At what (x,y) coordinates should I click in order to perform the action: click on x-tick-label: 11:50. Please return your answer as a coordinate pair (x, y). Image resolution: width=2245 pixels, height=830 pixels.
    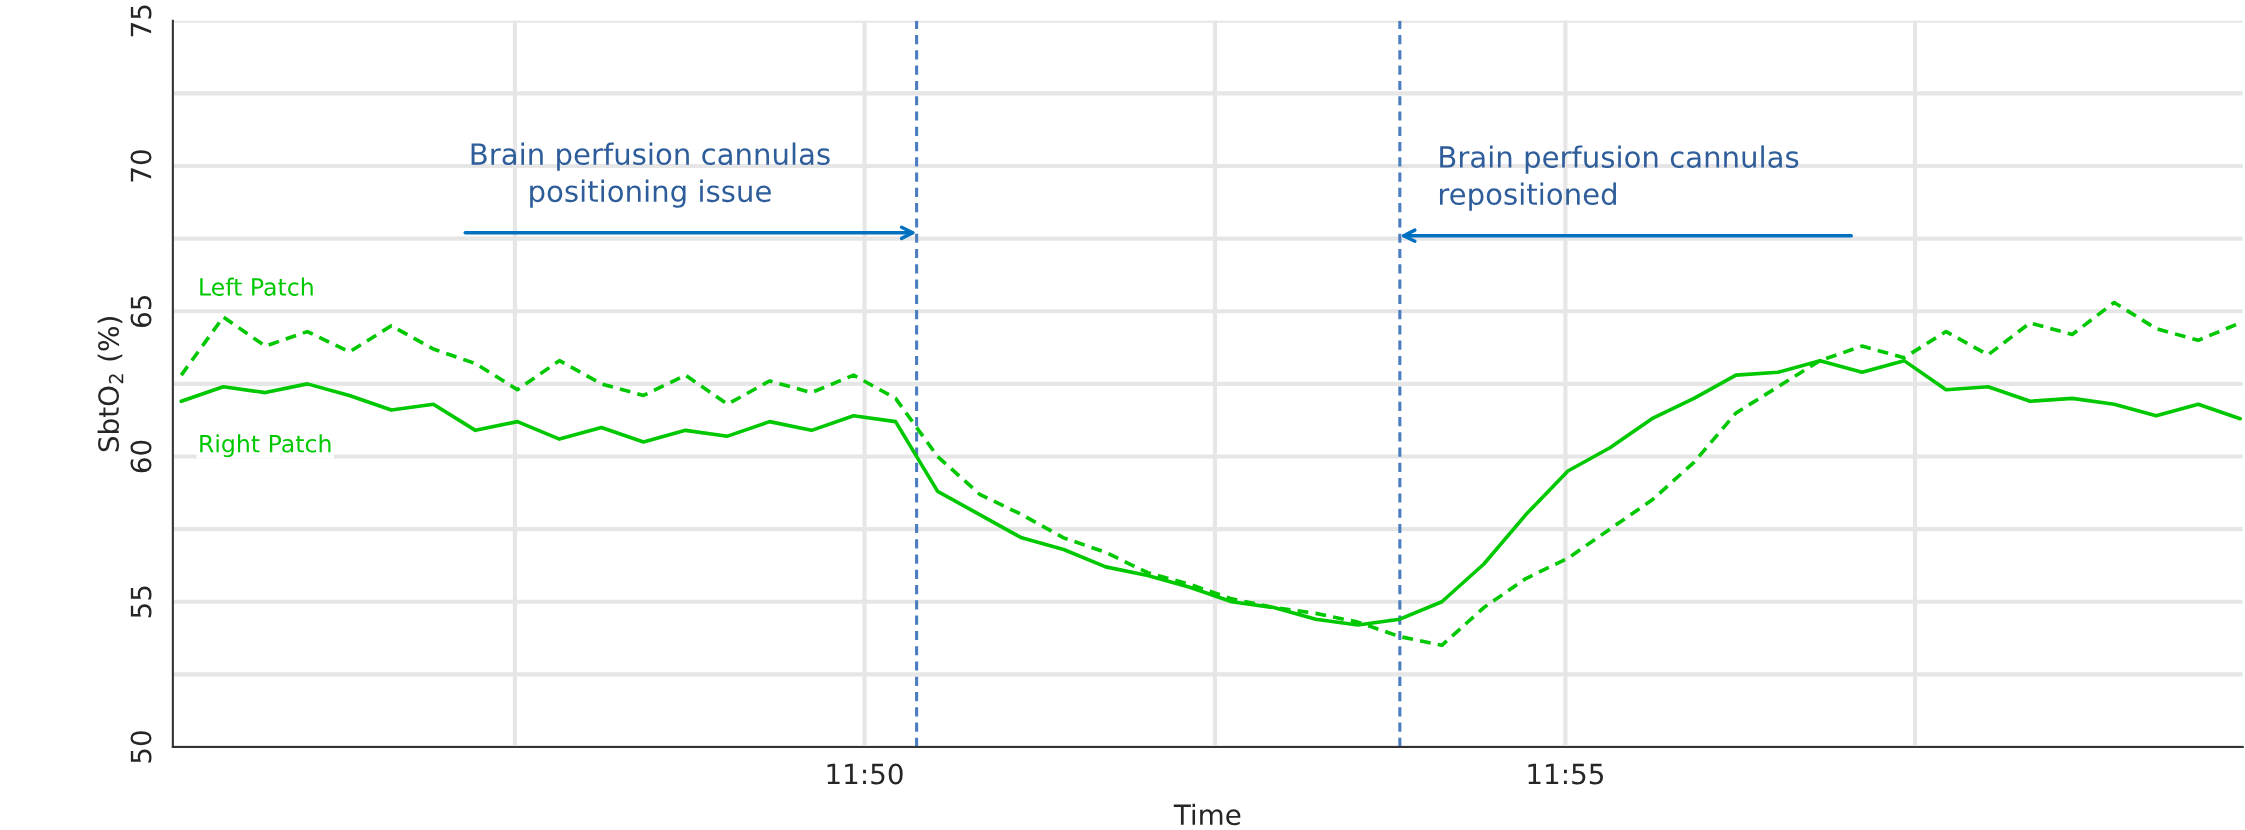
    Looking at the image, I should click on (865, 774).